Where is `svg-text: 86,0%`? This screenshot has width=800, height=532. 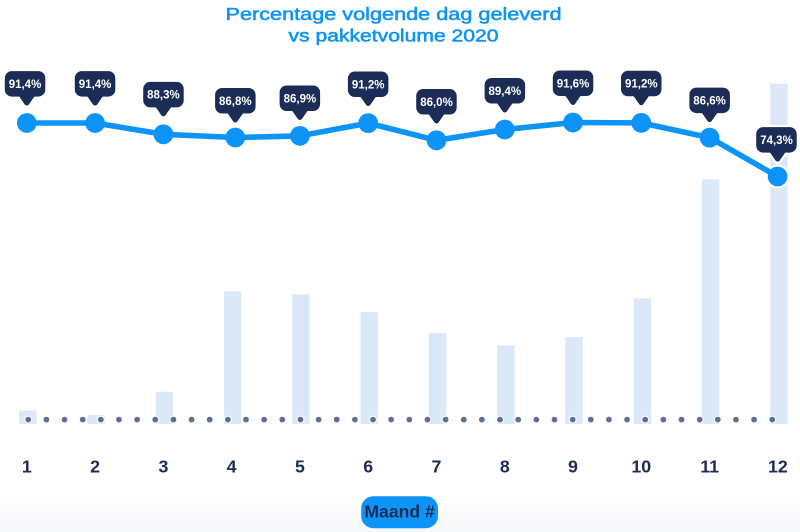
svg-text: 86,0% is located at coordinates (436, 103).